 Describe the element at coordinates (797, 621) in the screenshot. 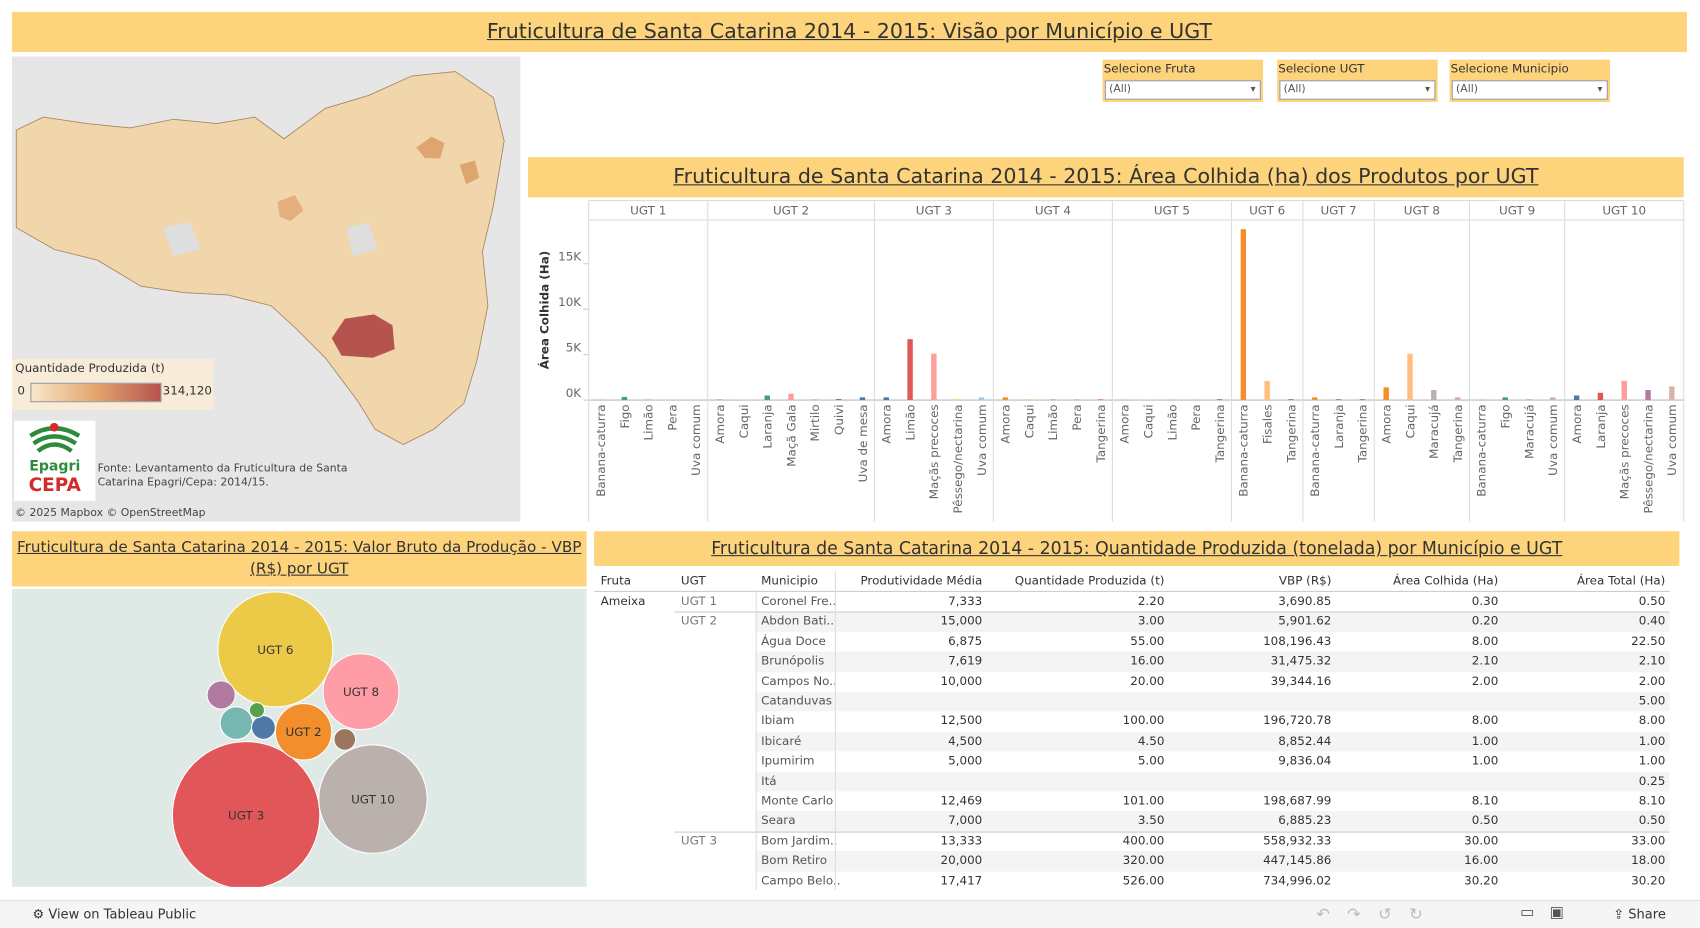

I see `table-cell: Abdon Bati..` at that location.